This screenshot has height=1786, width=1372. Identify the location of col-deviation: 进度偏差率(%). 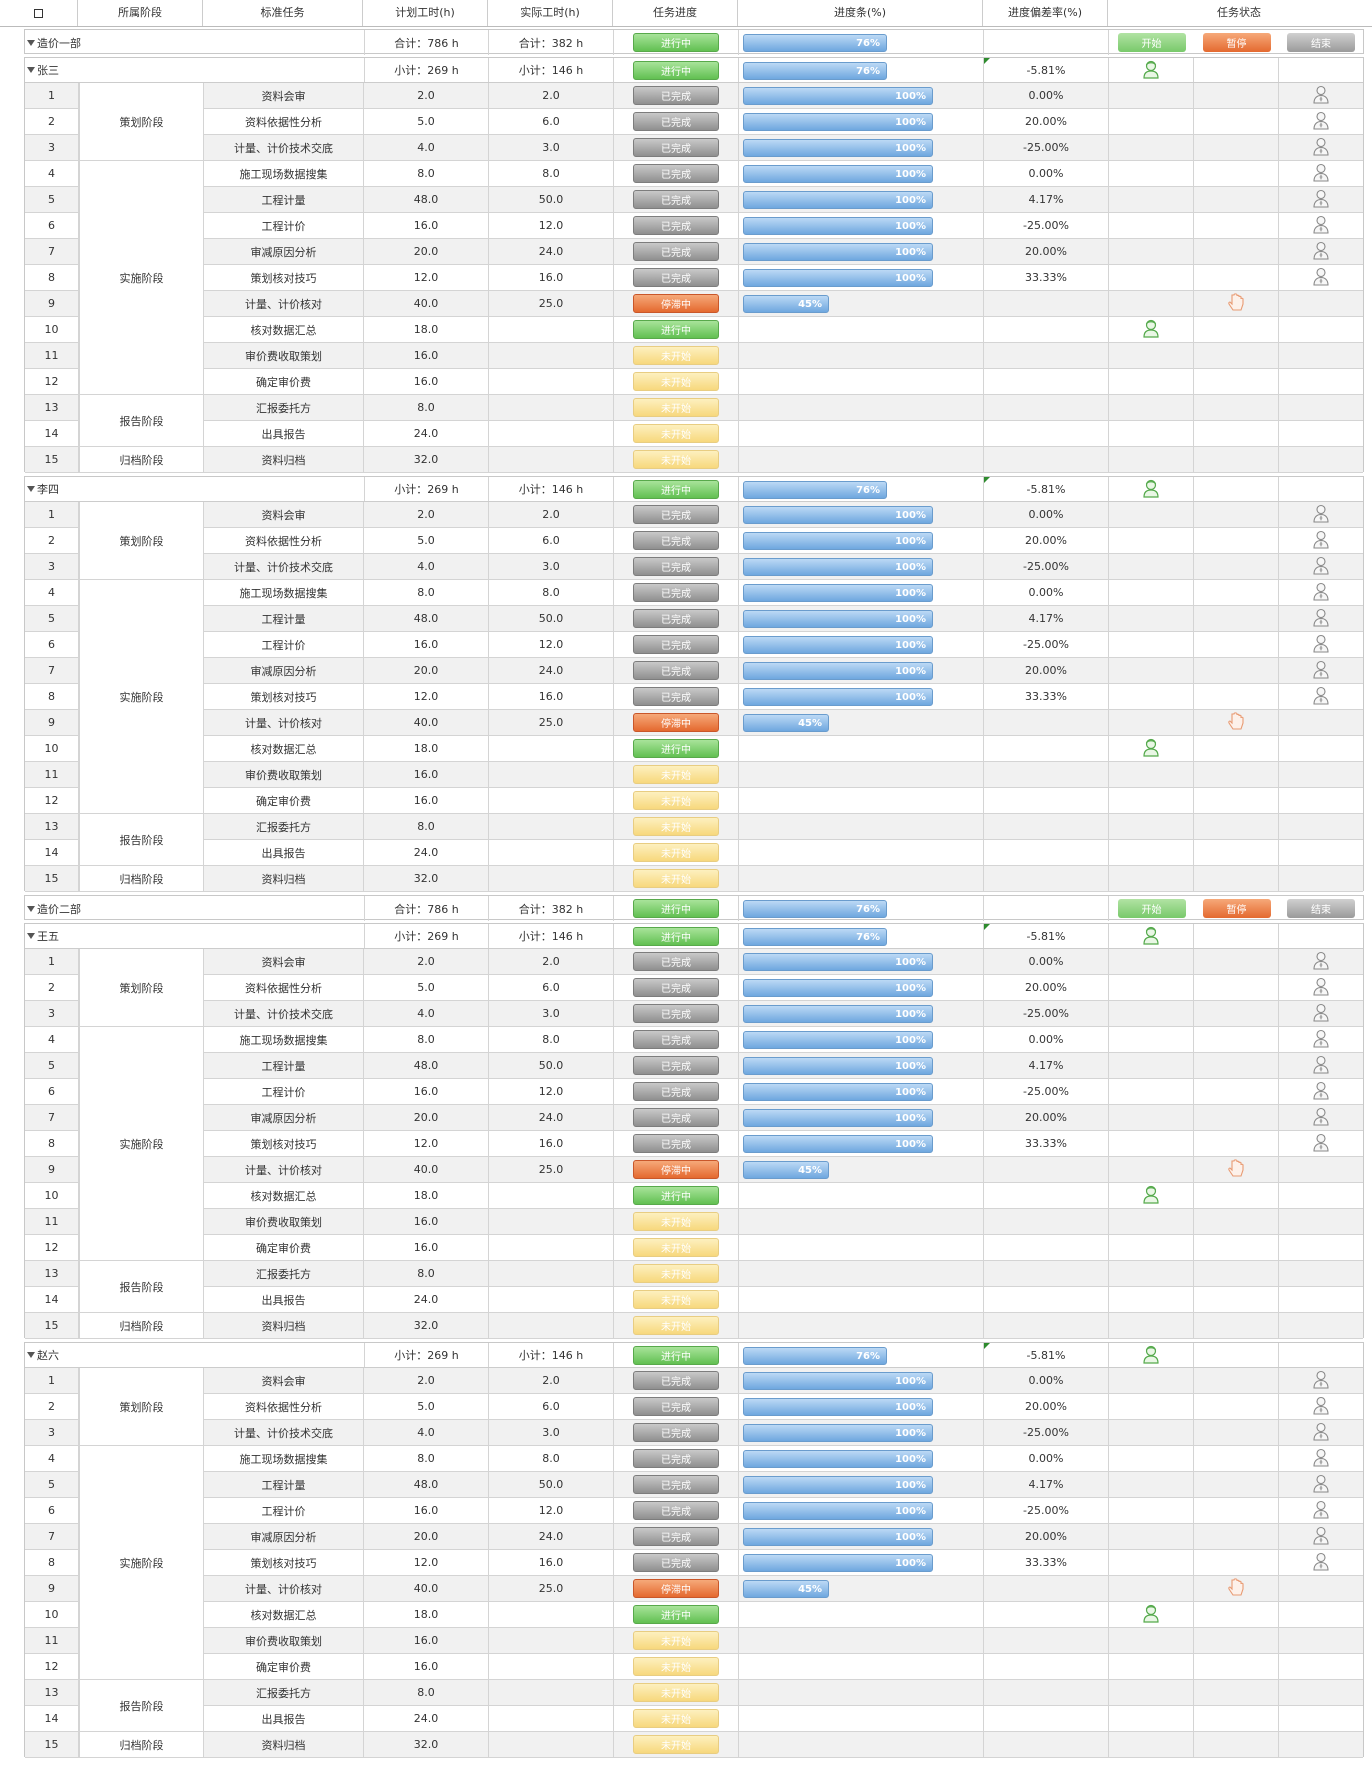
(1045, 13).